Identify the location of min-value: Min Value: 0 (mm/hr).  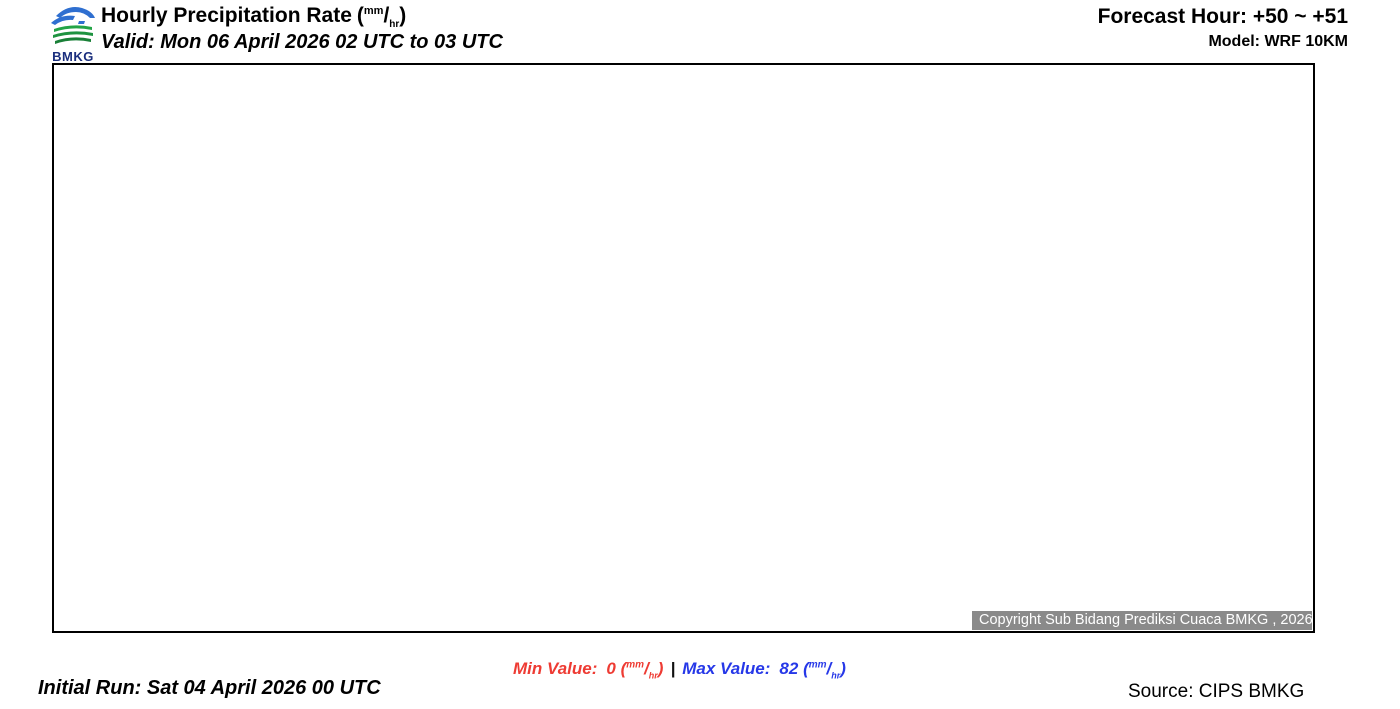
(588, 670).